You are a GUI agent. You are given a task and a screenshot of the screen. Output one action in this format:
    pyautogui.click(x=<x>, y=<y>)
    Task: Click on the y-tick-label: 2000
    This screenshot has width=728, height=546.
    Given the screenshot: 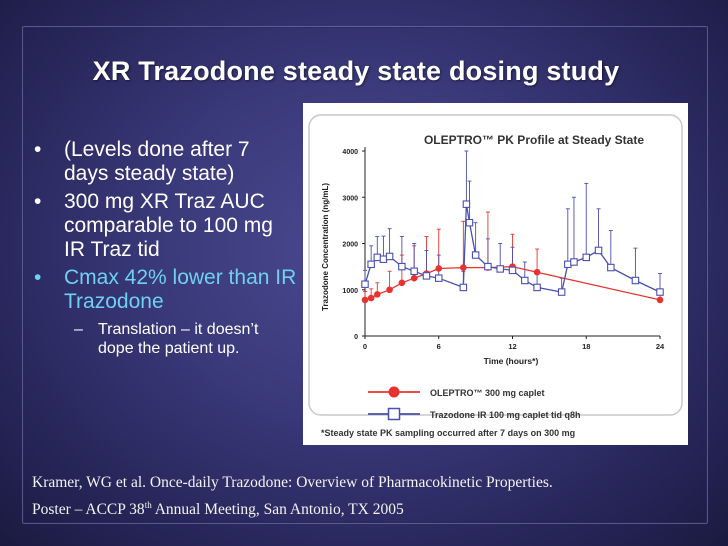 What is the action you would take?
    pyautogui.click(x=350, y=245)
    